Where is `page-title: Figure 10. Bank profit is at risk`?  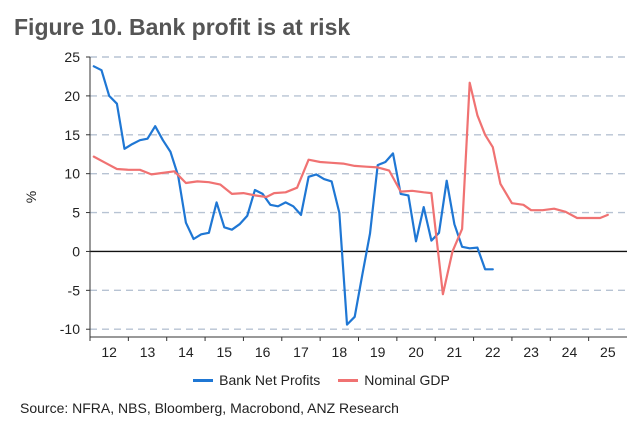 page-title: Figure 10. Bank profit is at risk is located at coordinates (182, 27).